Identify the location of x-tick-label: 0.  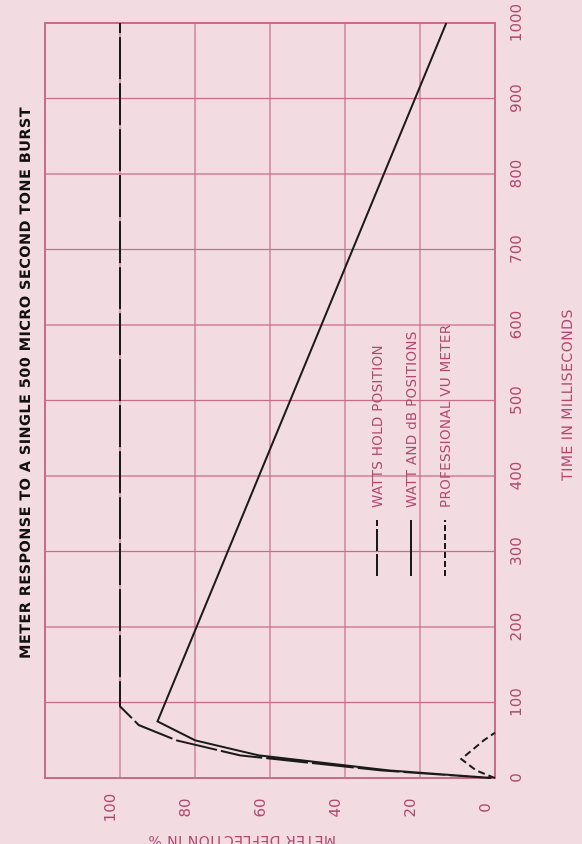
(516, 778).